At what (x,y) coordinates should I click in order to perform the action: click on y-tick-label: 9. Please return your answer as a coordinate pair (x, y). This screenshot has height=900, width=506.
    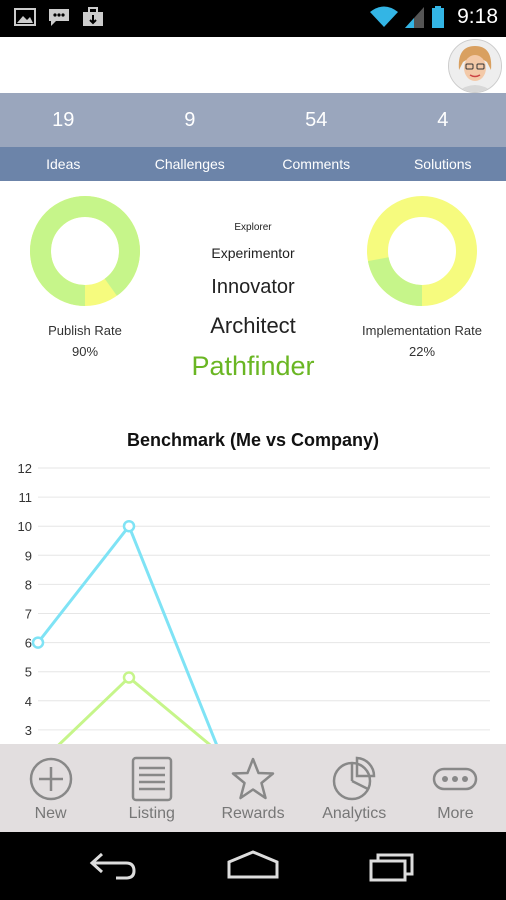
    Looking at the image, I should click on (28, 555).